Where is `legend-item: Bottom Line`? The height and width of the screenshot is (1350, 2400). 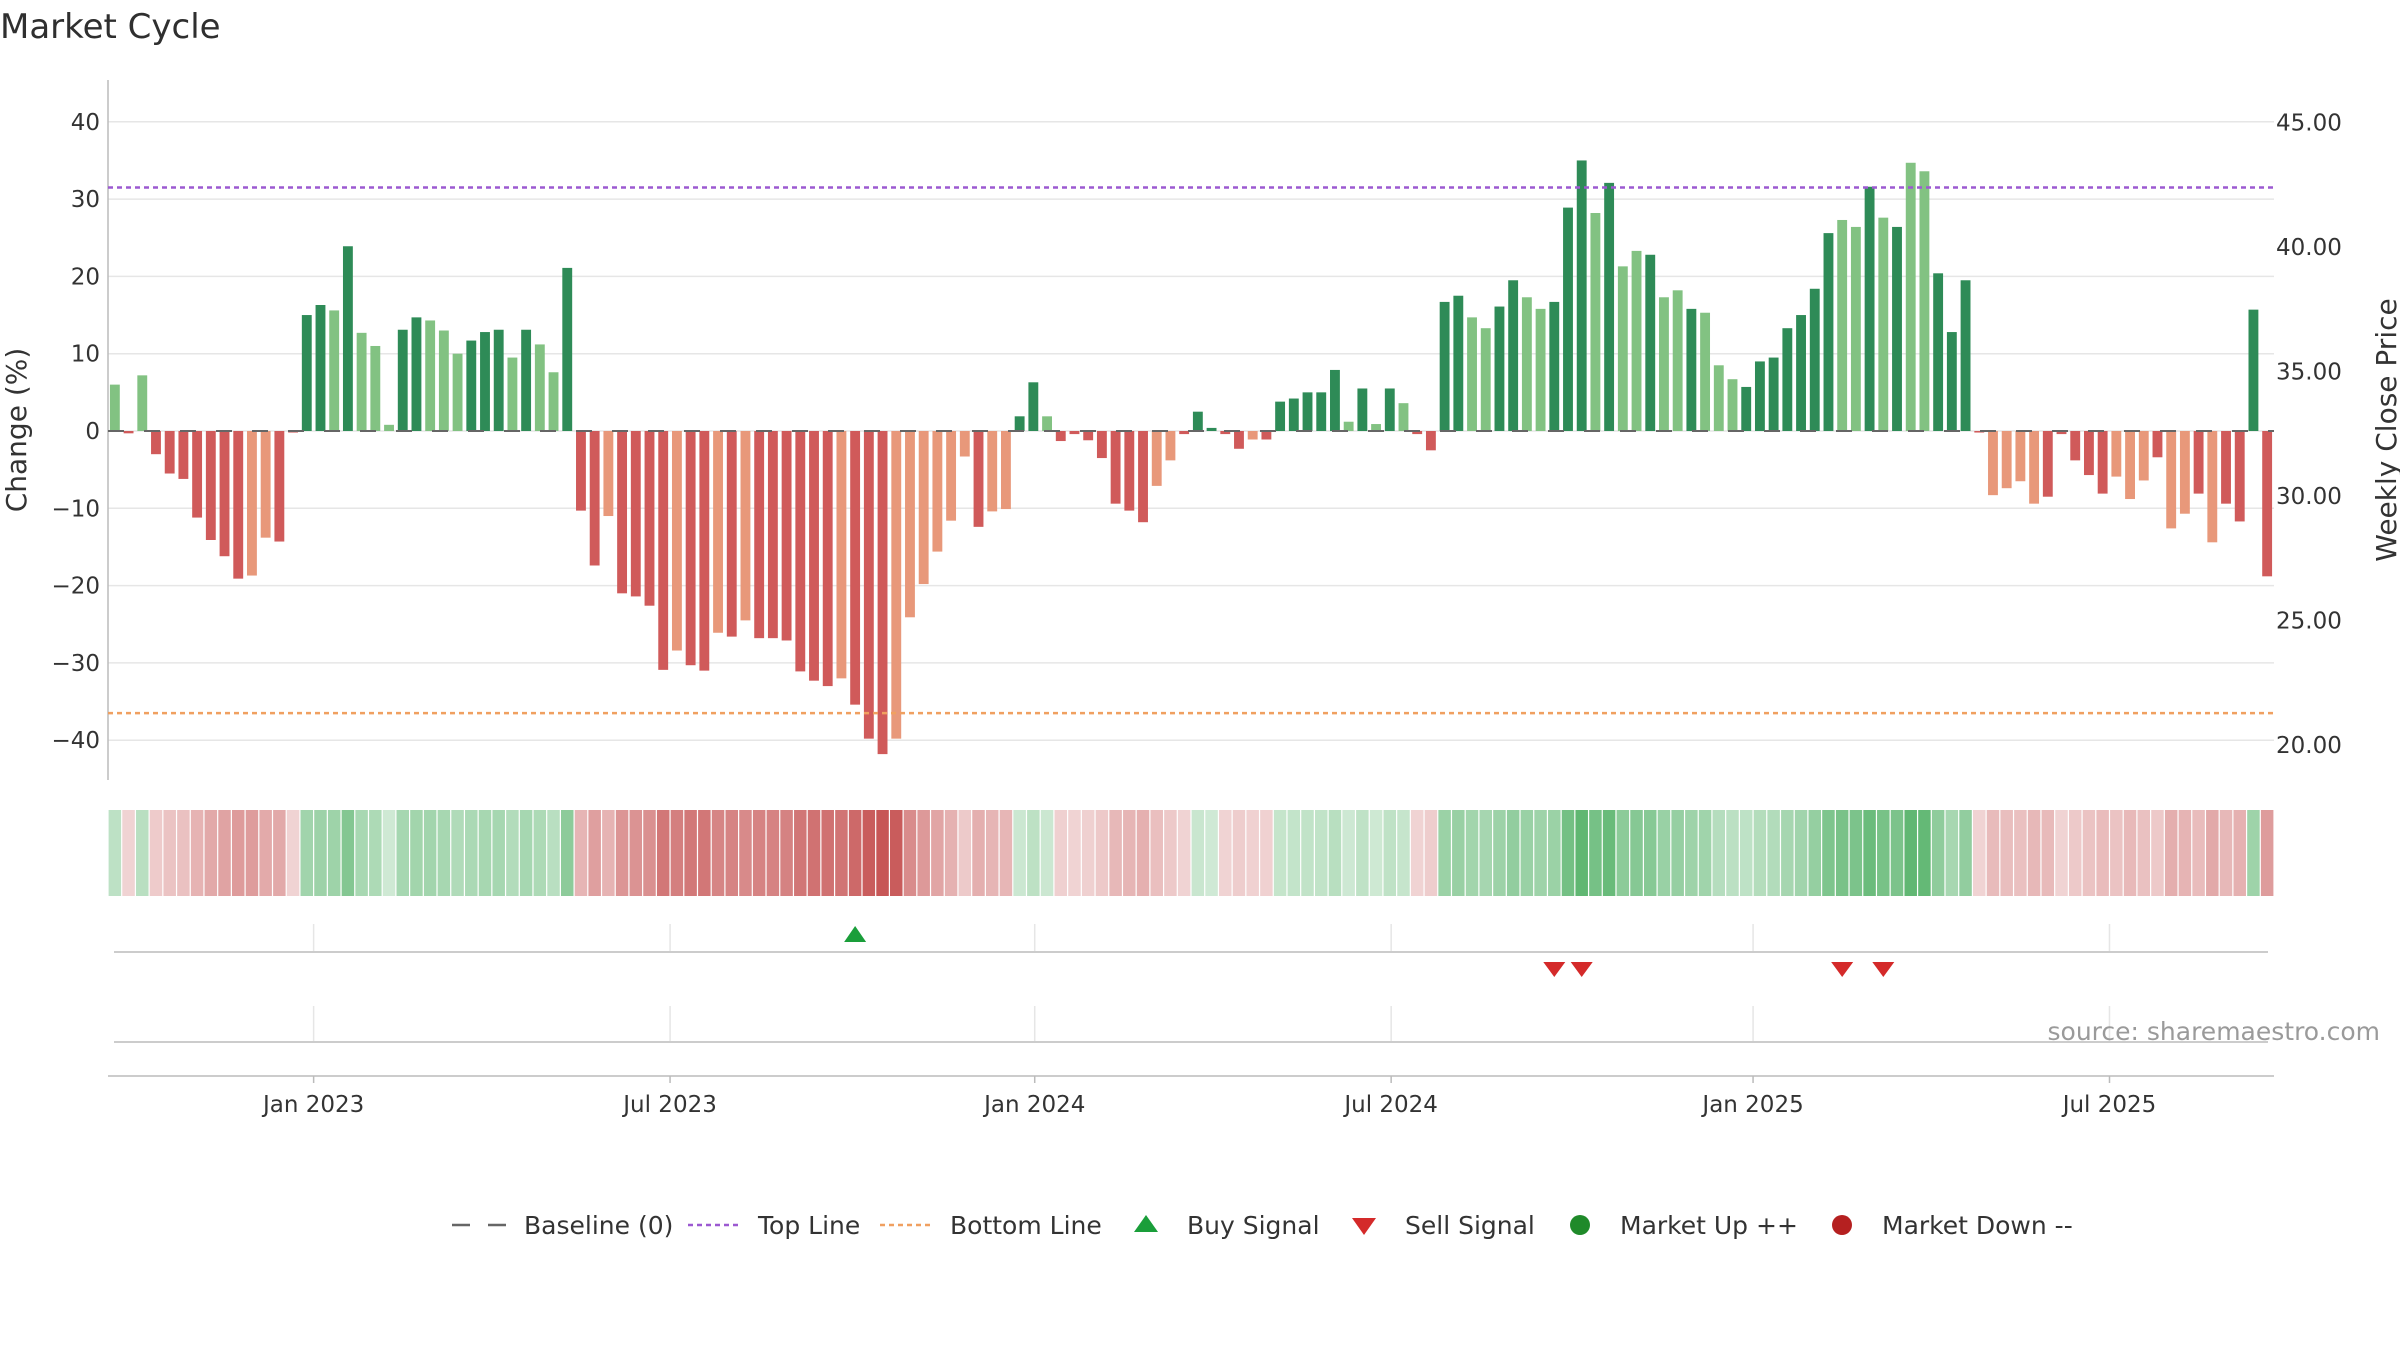 legend-item: Bottom Line is located at coordinates (991, 1225).